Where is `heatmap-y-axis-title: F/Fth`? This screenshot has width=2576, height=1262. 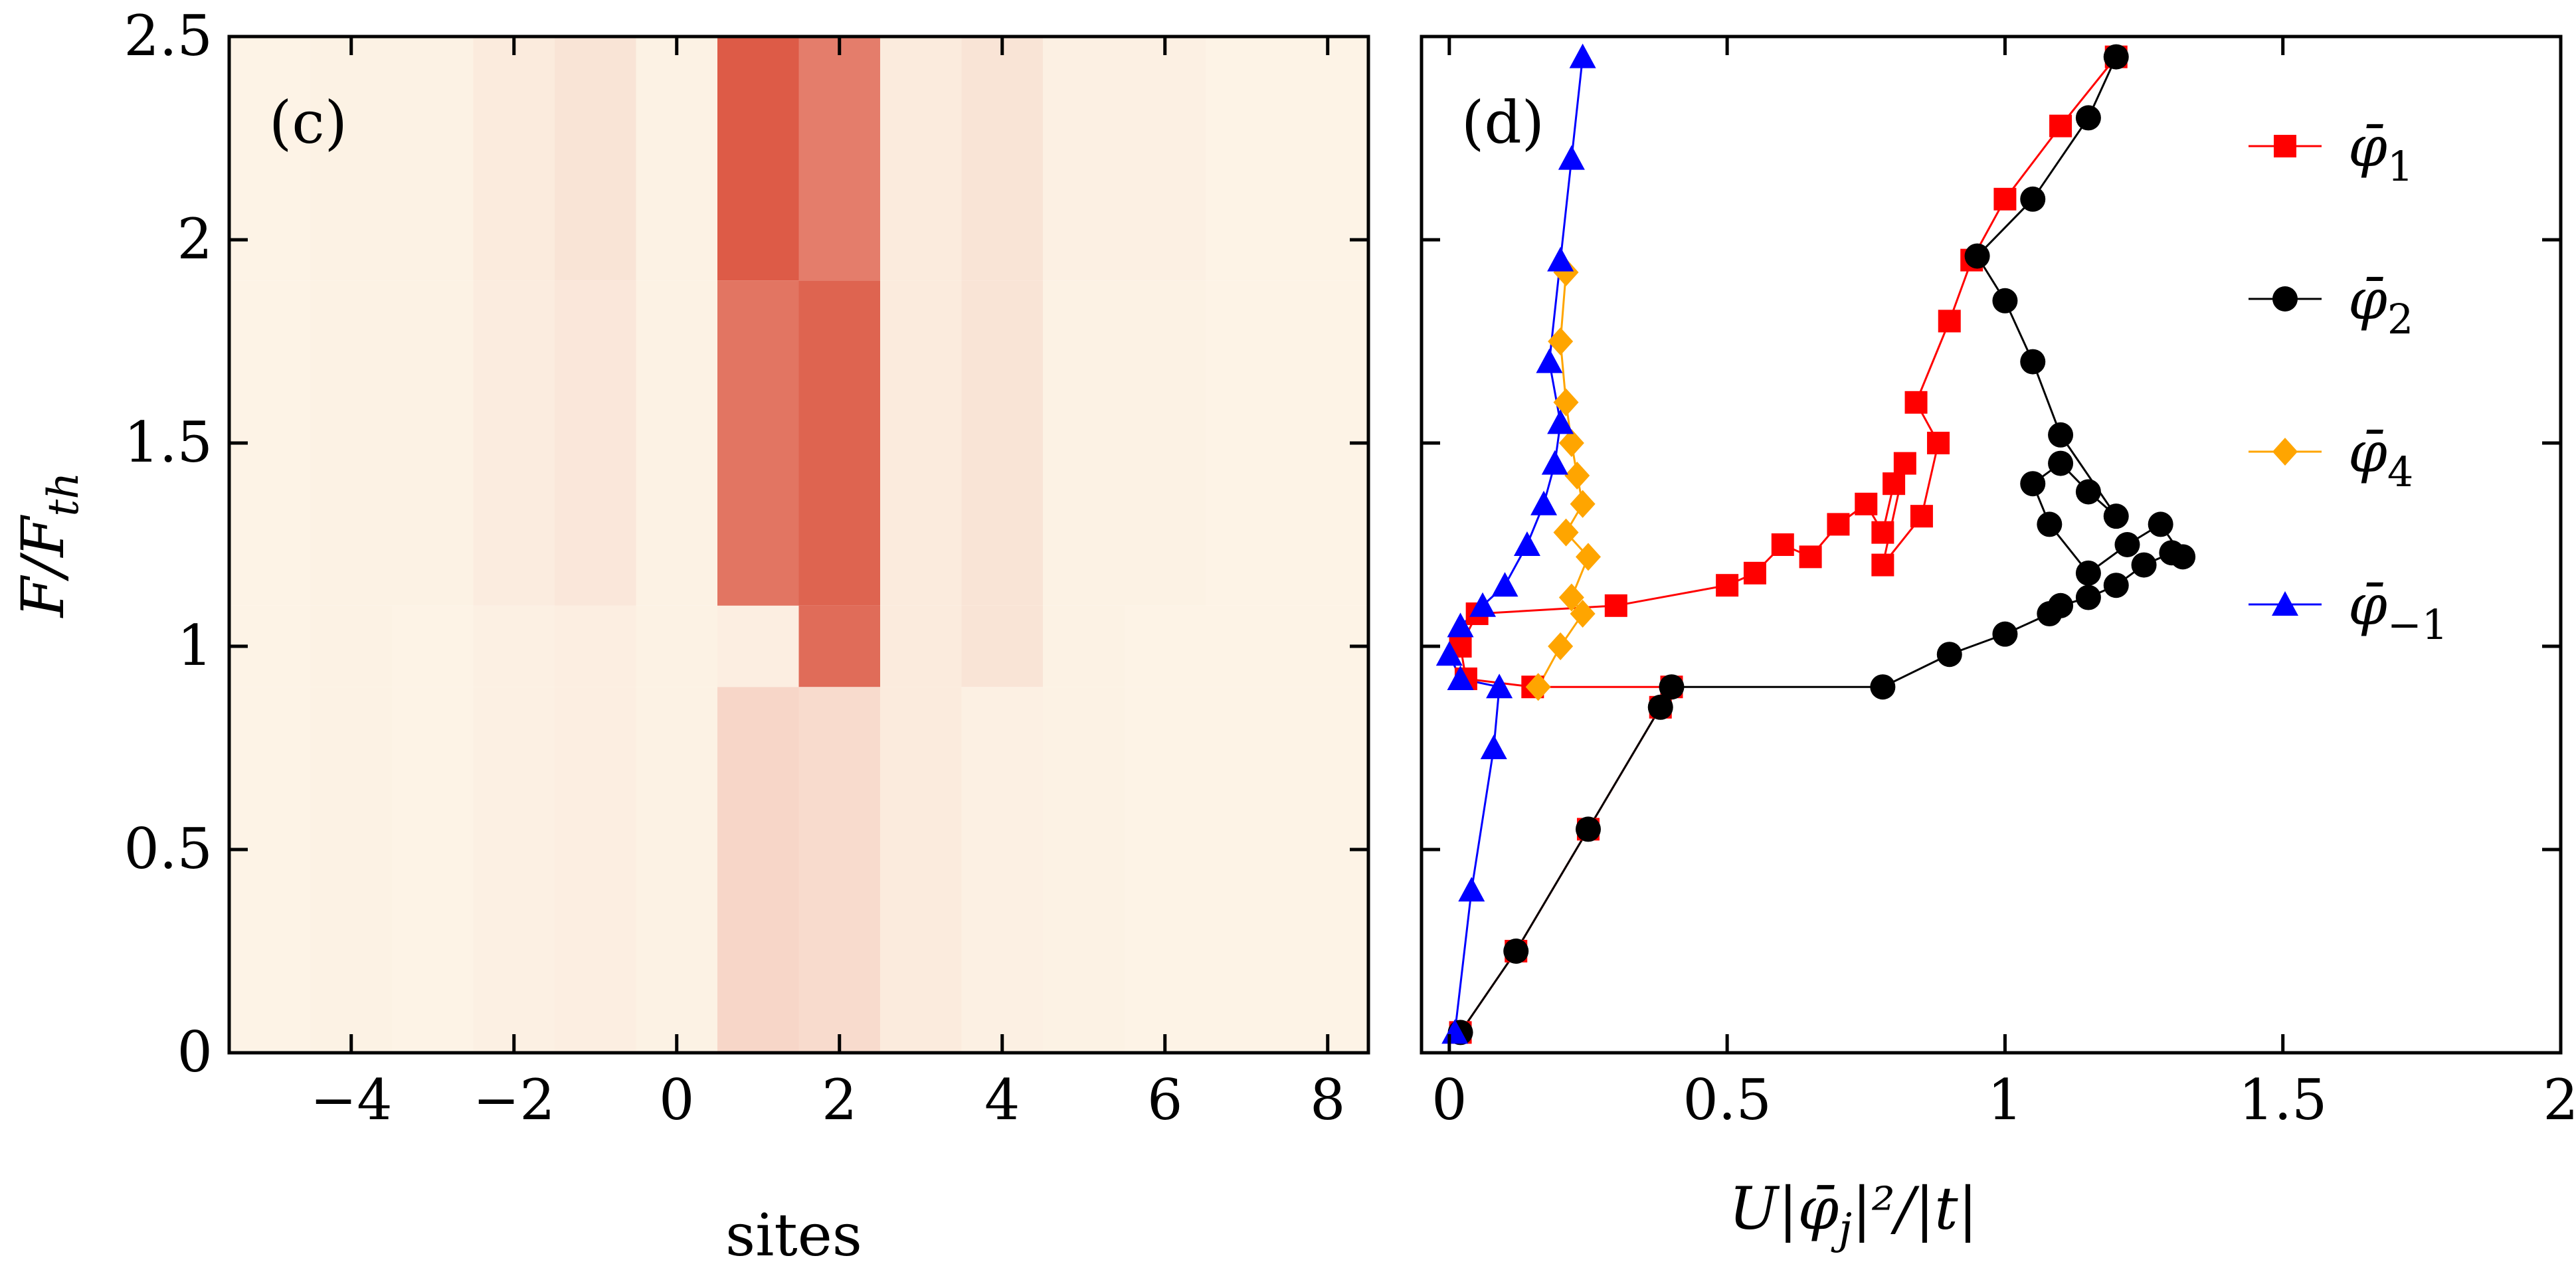 heatmap-y-axis-title: F/Fth is located at coordinates (48, 545).